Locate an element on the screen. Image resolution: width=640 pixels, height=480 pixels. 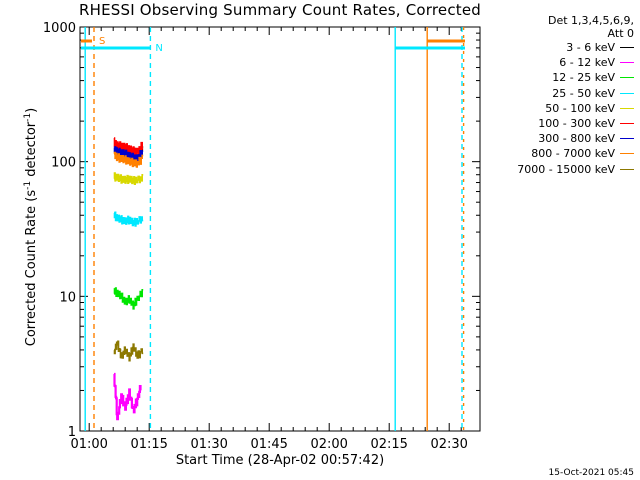
y-tick-label: 10 is located at coordinates (67, 297).